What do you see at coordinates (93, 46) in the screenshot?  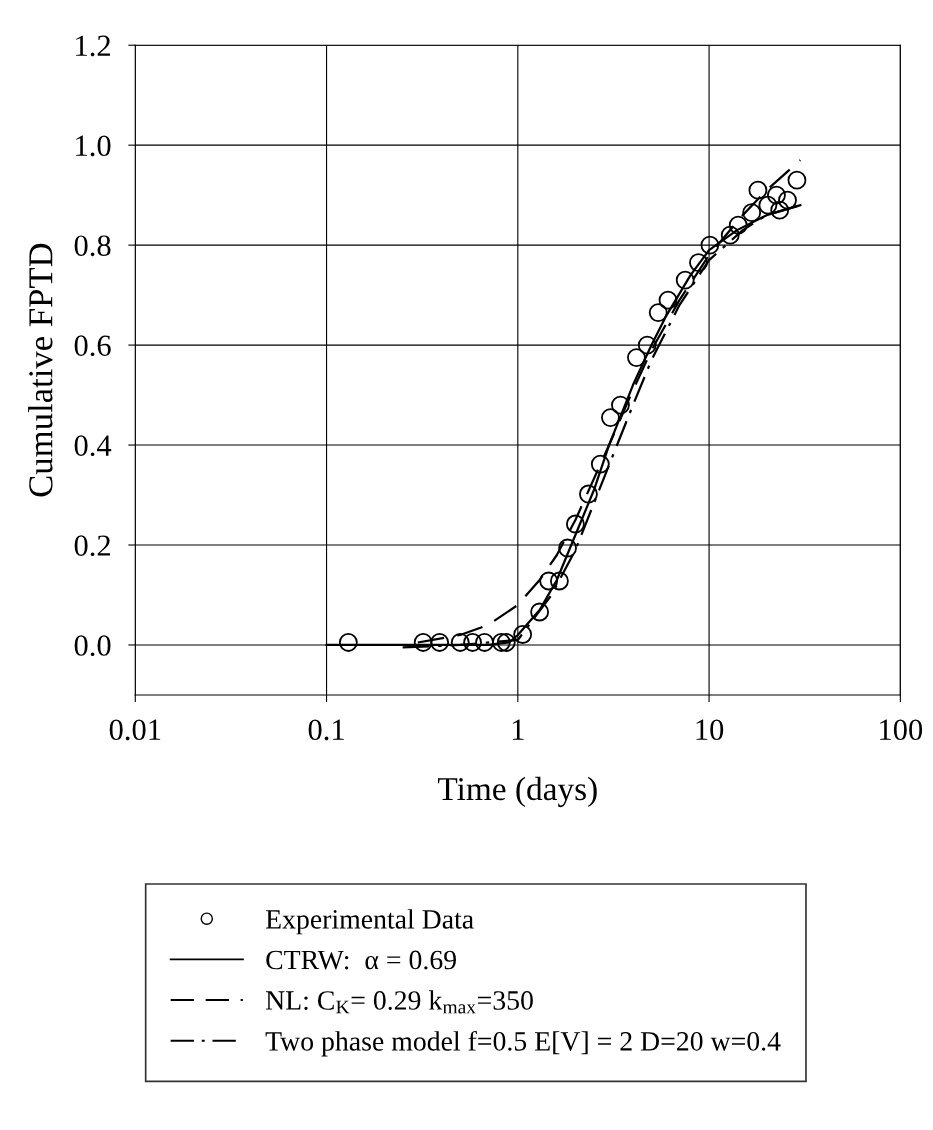 I see `y-tick-label: 1.2` at bounding box center [93, 46].